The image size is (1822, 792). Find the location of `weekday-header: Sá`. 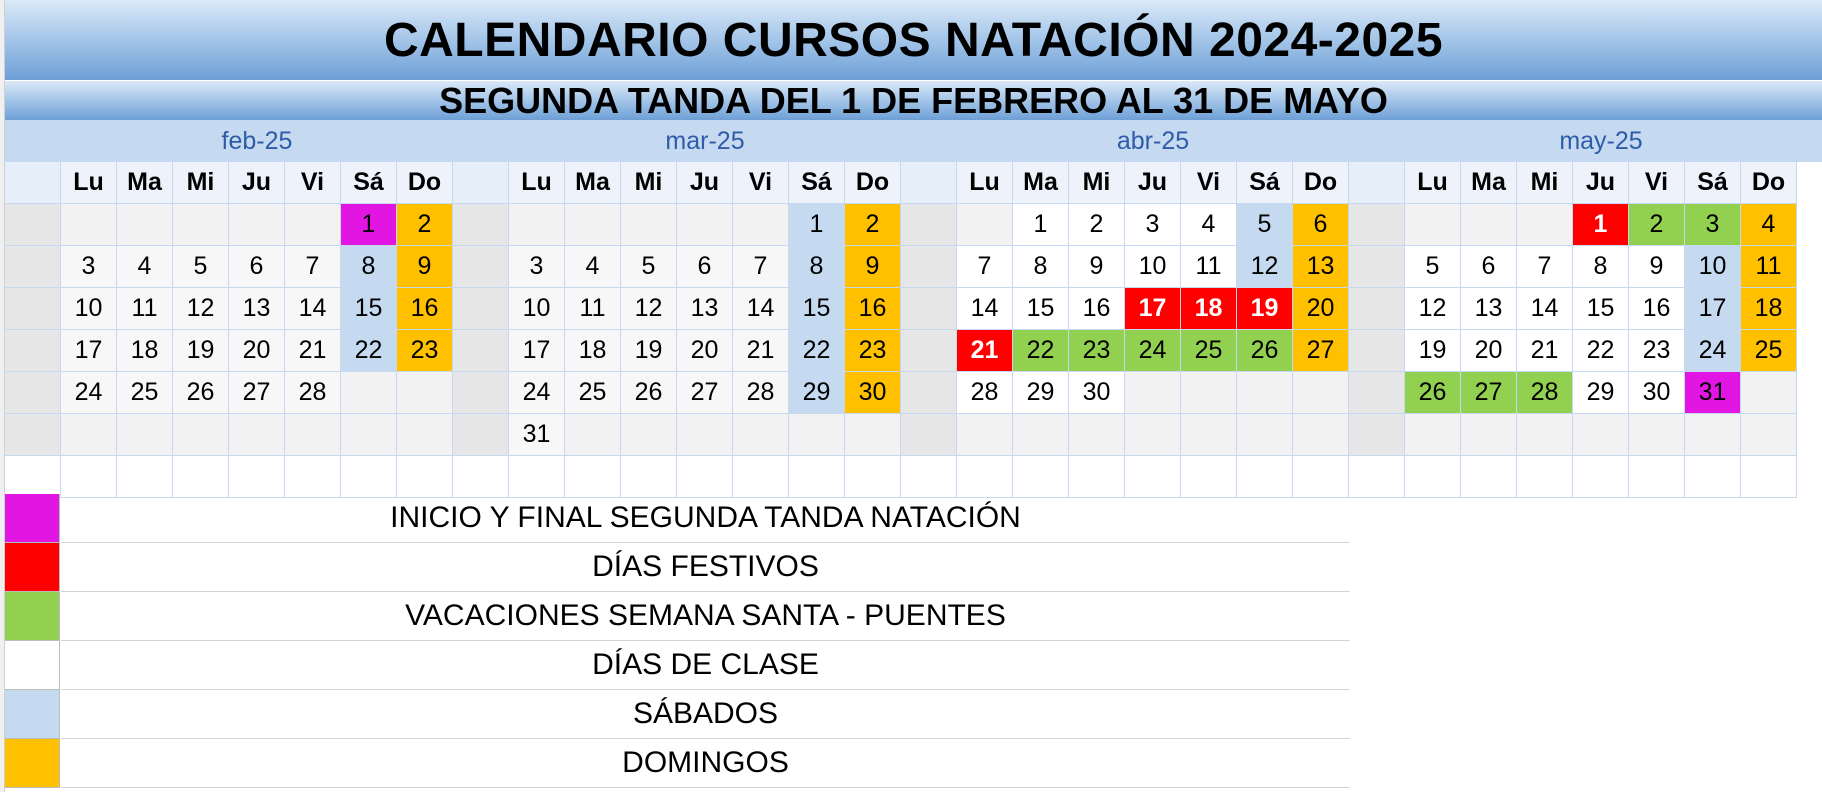

weekday-header: Sá is located at coordinates (1265, 183).